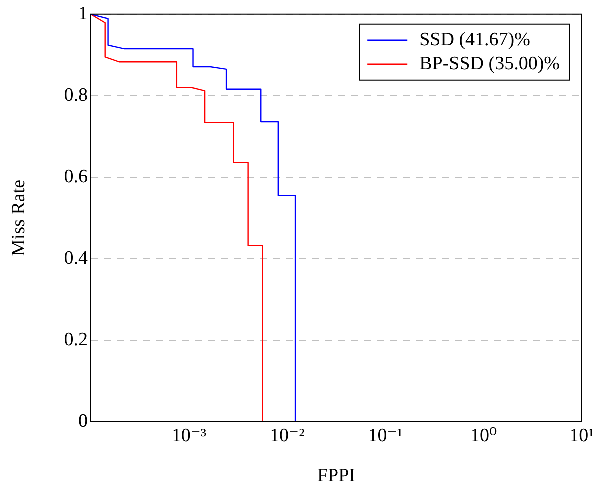 Image resolution: width=615 pixels, height=492 pixels. Describe the element at coordinates (475, 39) in the screenshot. I see `legend-label: SSD (41.67)%` at that location.